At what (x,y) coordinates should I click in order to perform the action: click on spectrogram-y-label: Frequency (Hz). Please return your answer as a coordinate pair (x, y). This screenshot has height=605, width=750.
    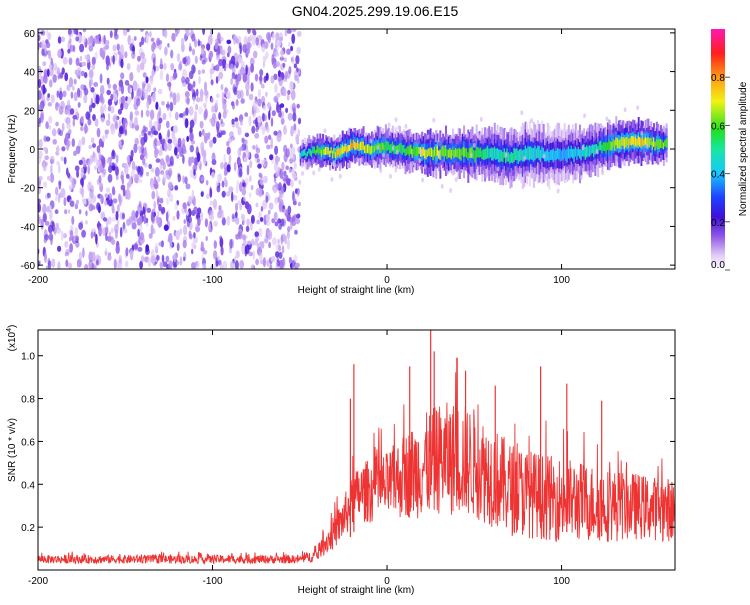
    Looking at the image, I should click on (12, 149).